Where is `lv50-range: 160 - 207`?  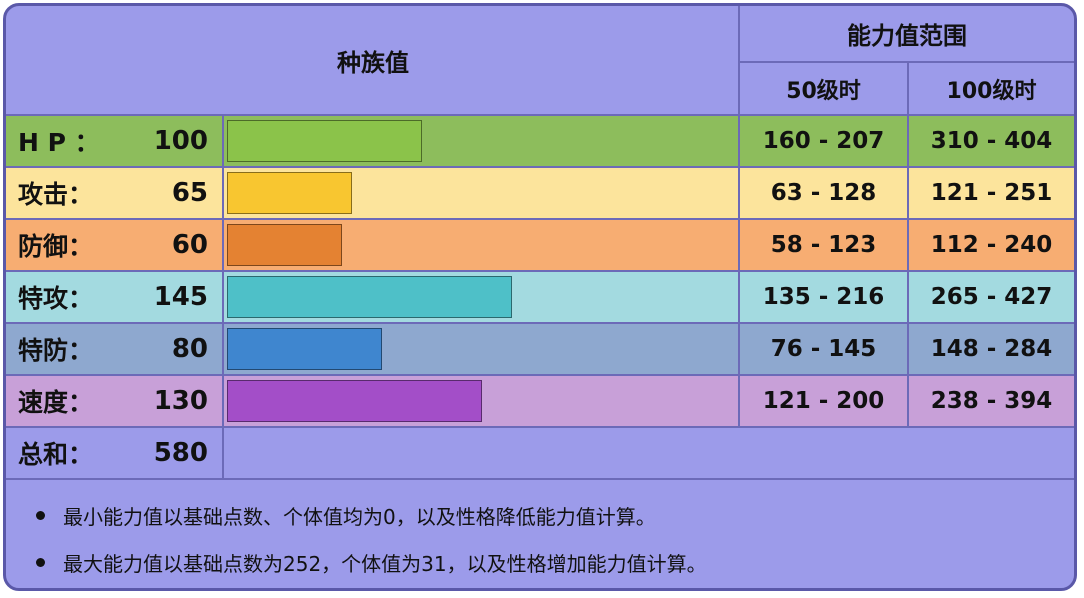
lv50-range: 160 - 207 is located at coordinates (823, 141).